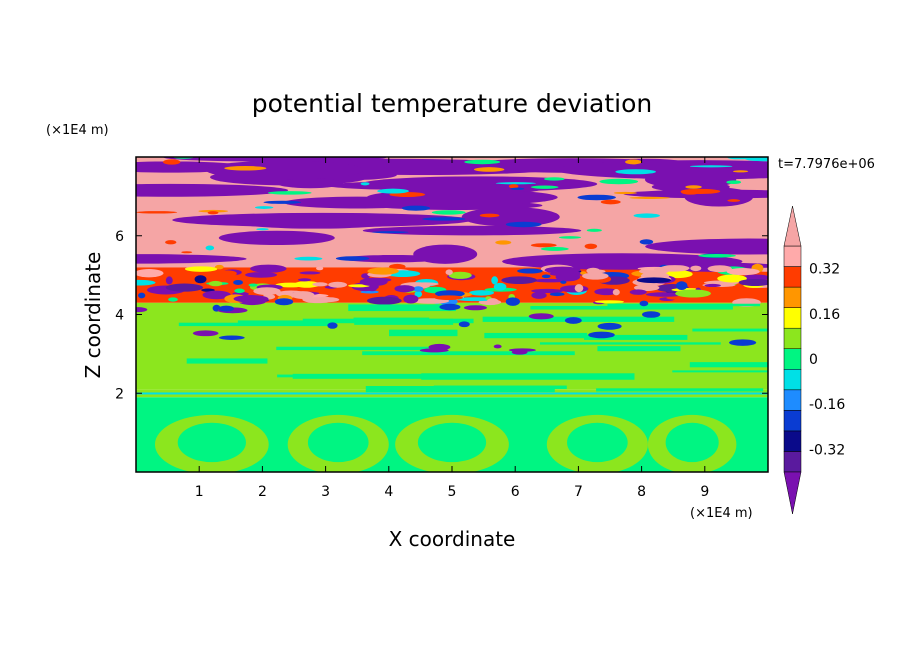 This screenshot has width=904, height=659. Describe the element at coordinates (824, 270) in the screenshot. I see `colorbar-label: 0.32` at that location.